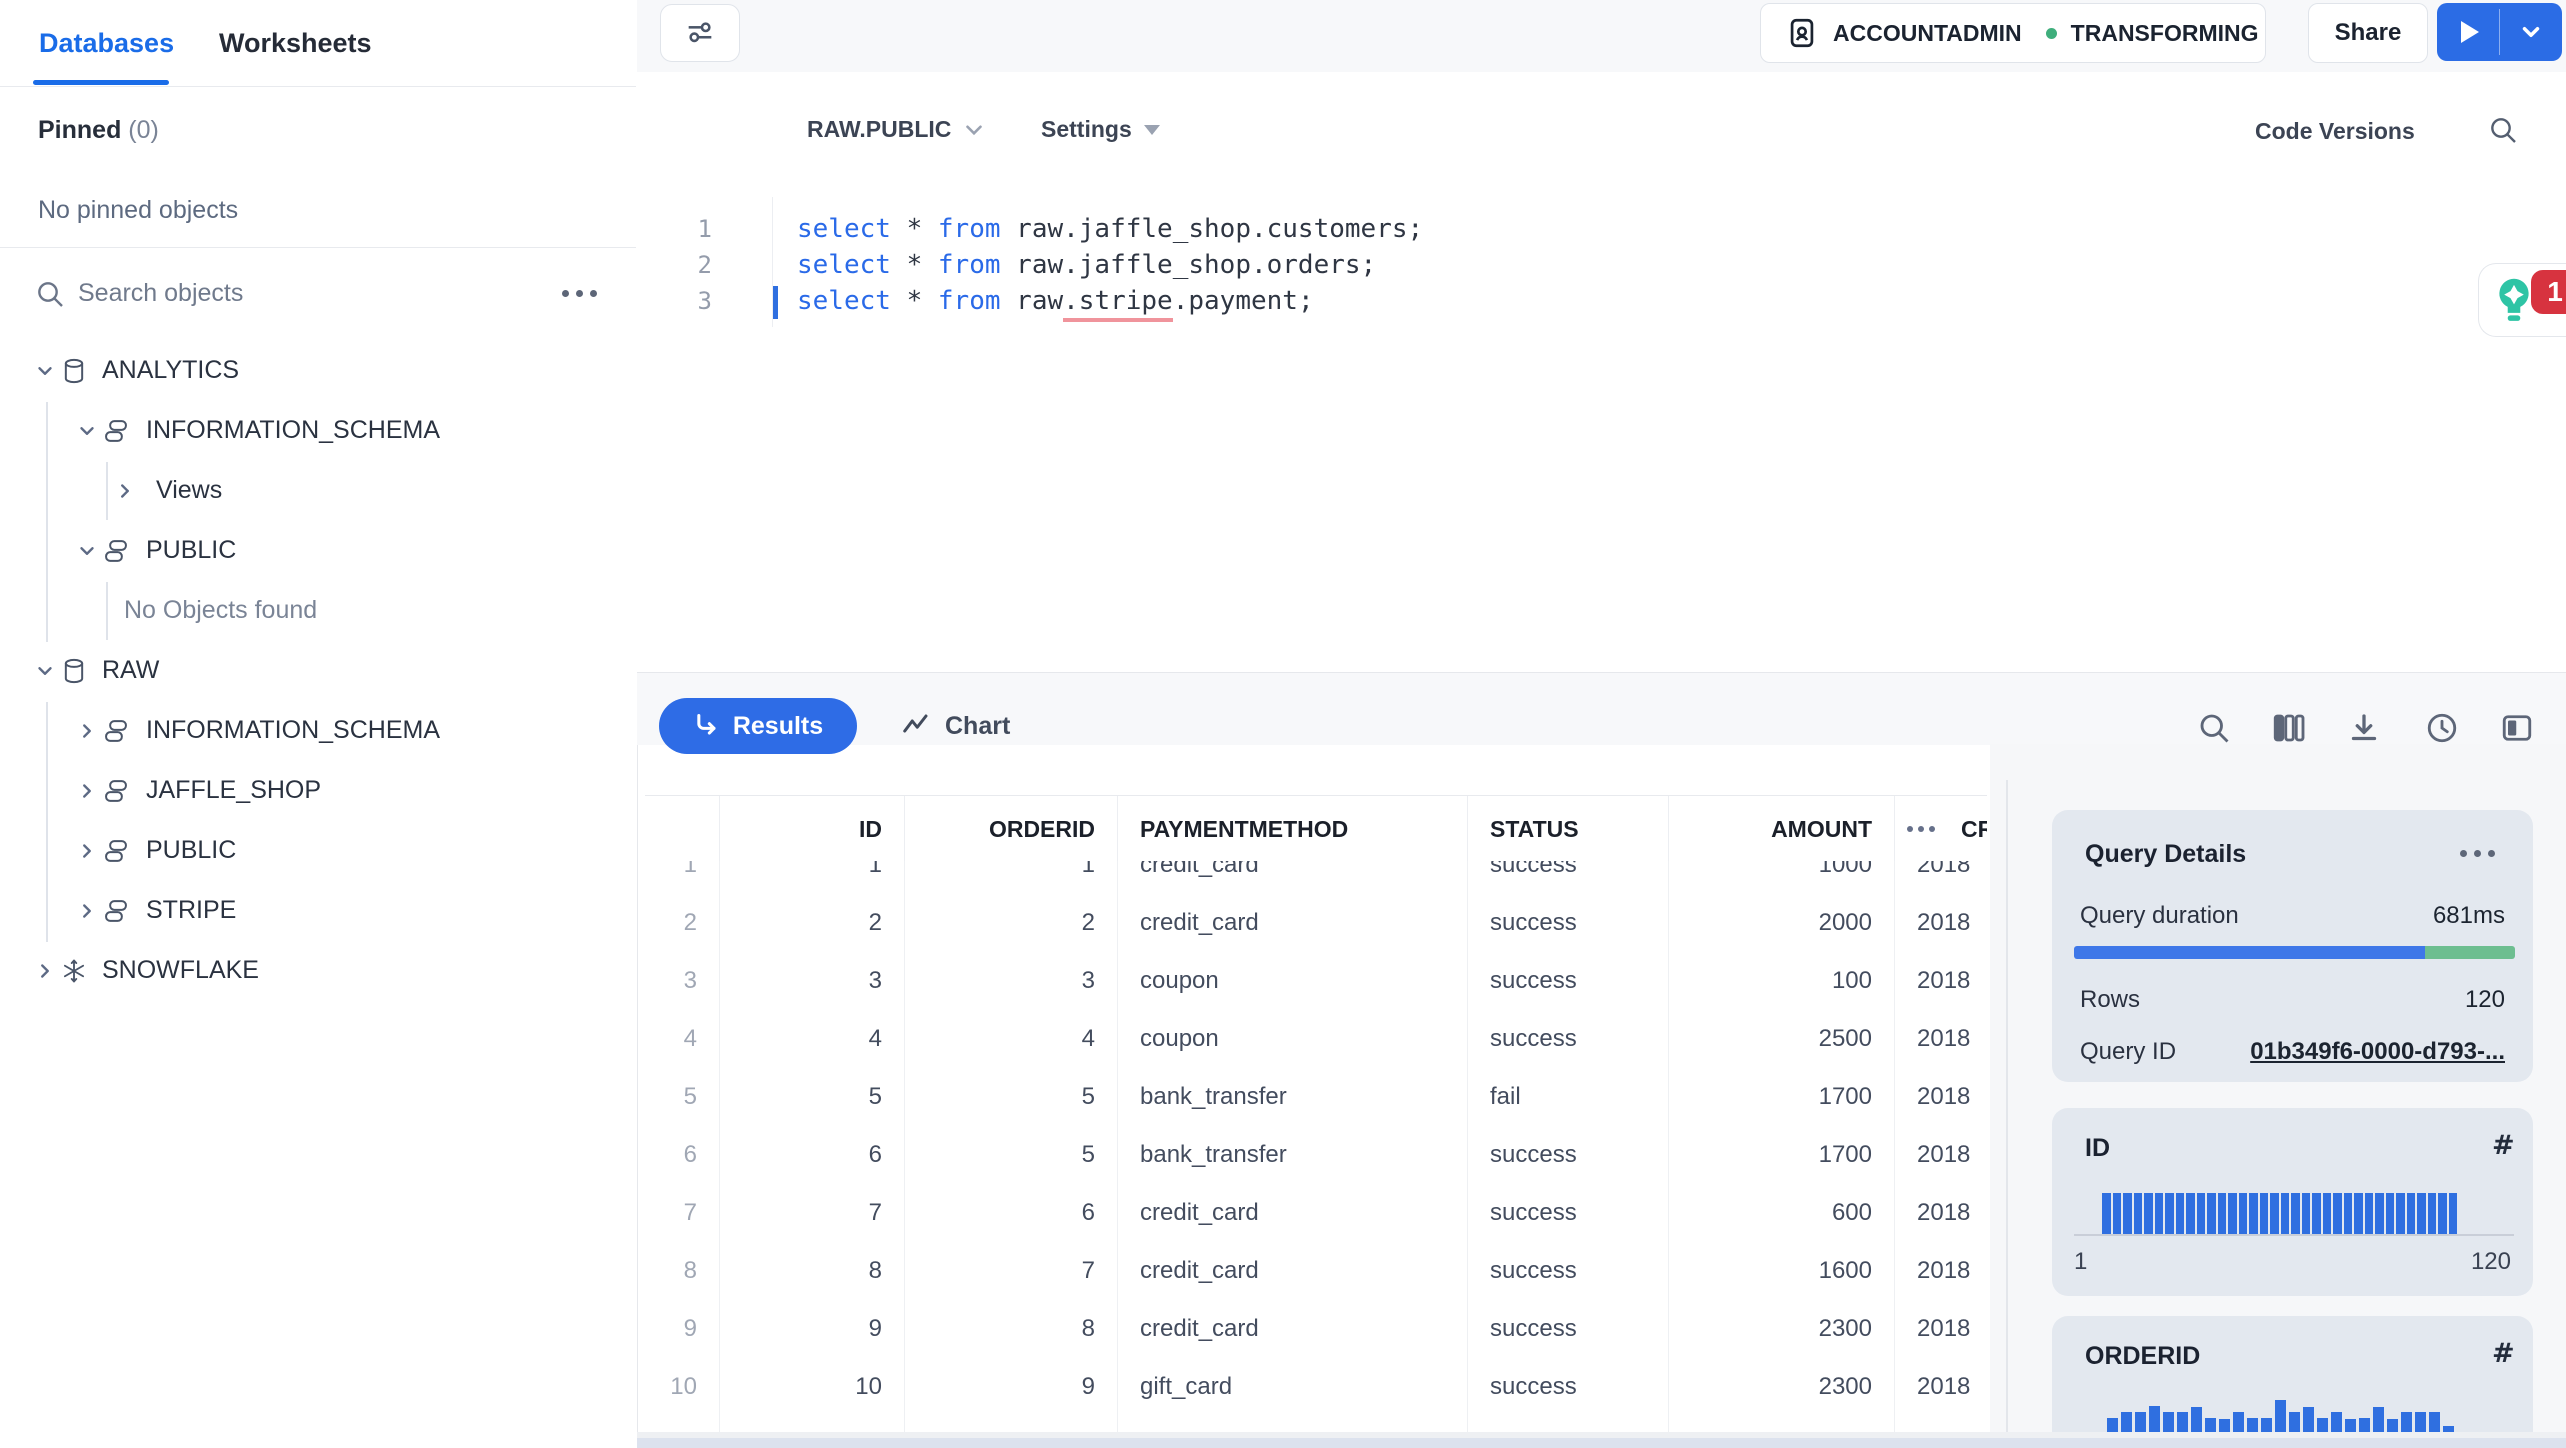 The width and height of the screenshot is (2566, 1448). What do you see at coordinates (318, 791) in the screenshot?
I see `tree-node-jaffle-shop: JAFFLE_SHOP` at bounding box center [318, 791].